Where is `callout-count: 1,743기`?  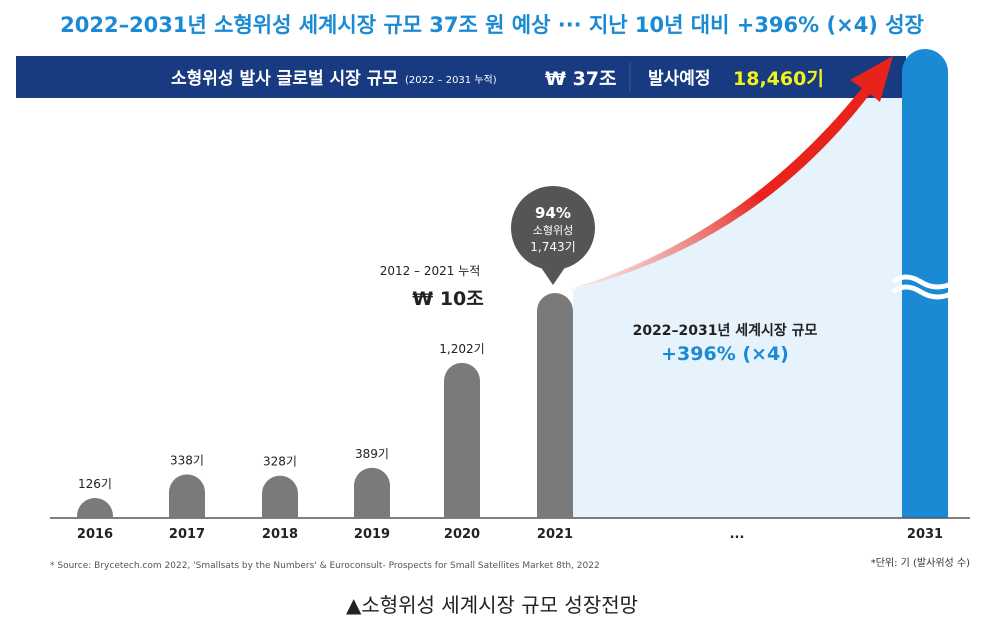
callout-count: 1,743기 is located at coordinates (552, 247).